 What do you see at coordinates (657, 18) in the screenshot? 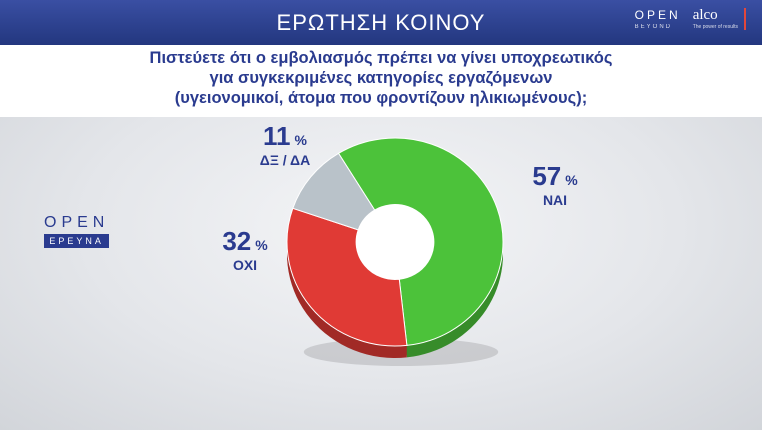
I see `open-beyond-logo: OPEN BEYOND` at bounding box center [657, 18].